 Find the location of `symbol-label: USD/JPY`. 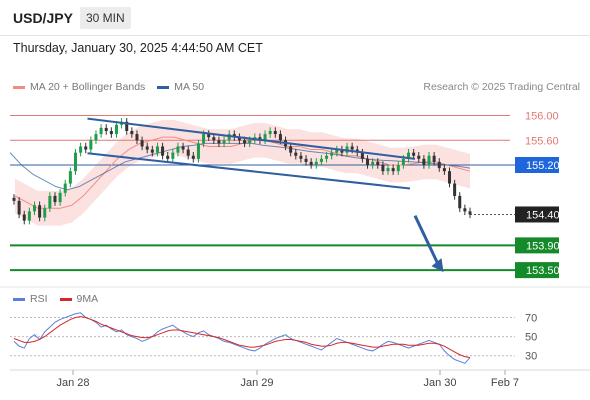

symbol-label: USD/JPY is located at coordinates (43, 18).